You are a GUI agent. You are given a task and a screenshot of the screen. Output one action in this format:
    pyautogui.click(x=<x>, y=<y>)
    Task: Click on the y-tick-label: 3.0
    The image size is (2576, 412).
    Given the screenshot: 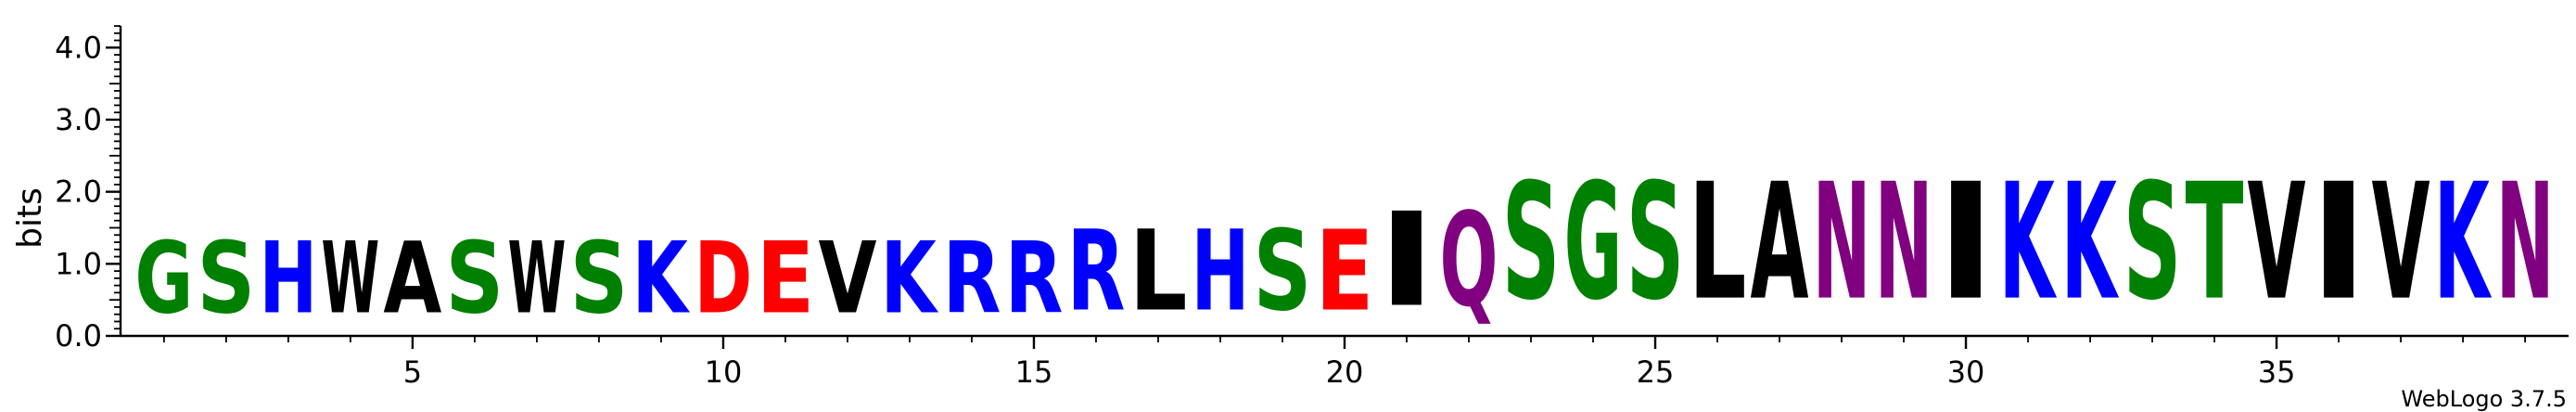 What is the action you would take?
    pyautogui.click(x=79, y=119)
    